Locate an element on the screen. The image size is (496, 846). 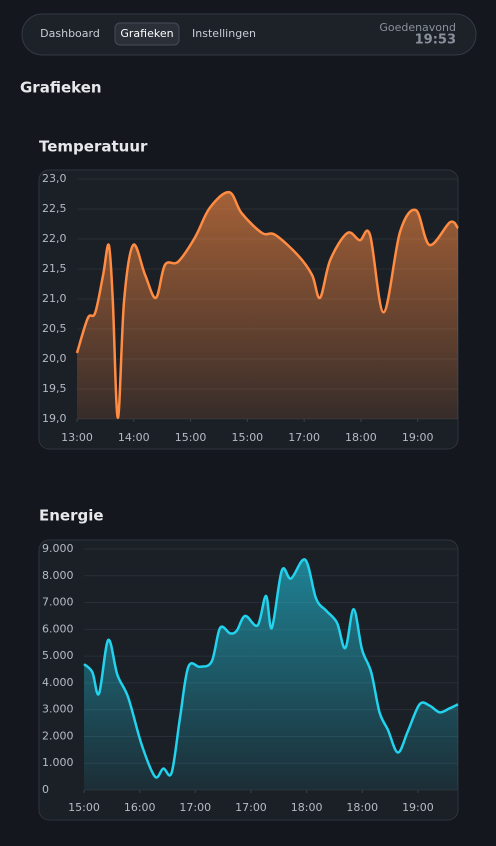
y-tick-label: 1.000 is located at coordinates (58, 762).